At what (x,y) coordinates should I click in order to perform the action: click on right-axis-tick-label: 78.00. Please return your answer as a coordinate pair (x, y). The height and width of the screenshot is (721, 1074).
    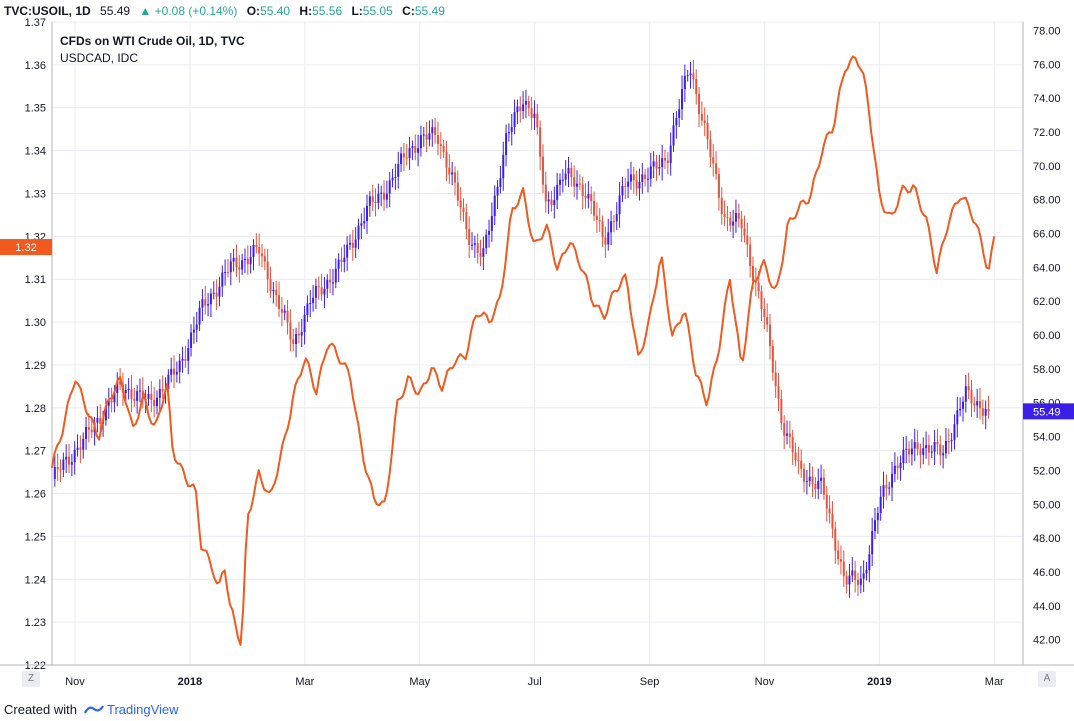
    Looking at the image, I should click on (1047, 31).